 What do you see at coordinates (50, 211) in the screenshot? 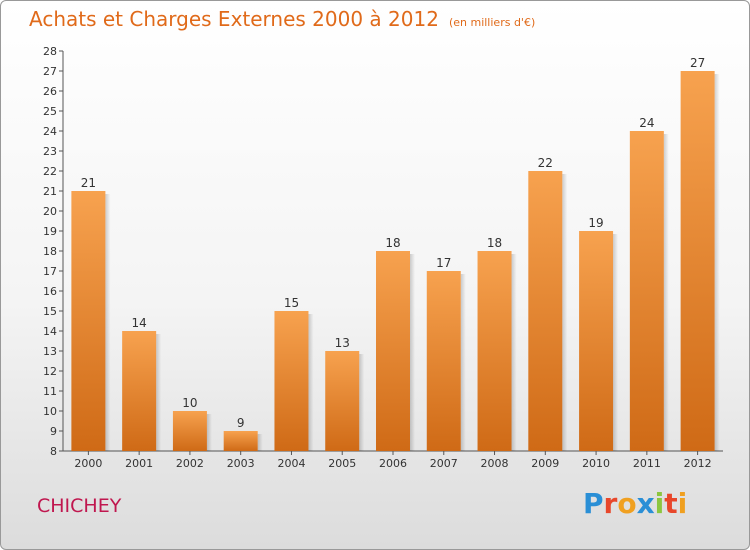
I see `y-tick-label: 20` at bounding box center [50, 211].